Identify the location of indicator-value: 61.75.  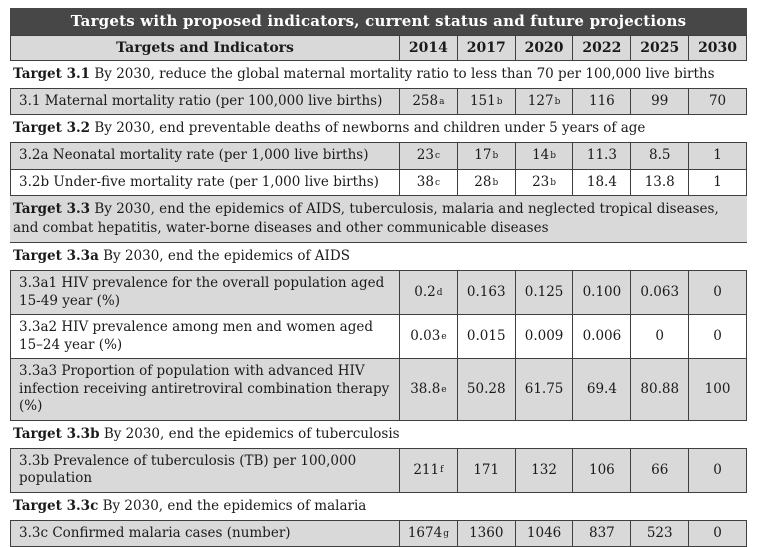
(544, 388).